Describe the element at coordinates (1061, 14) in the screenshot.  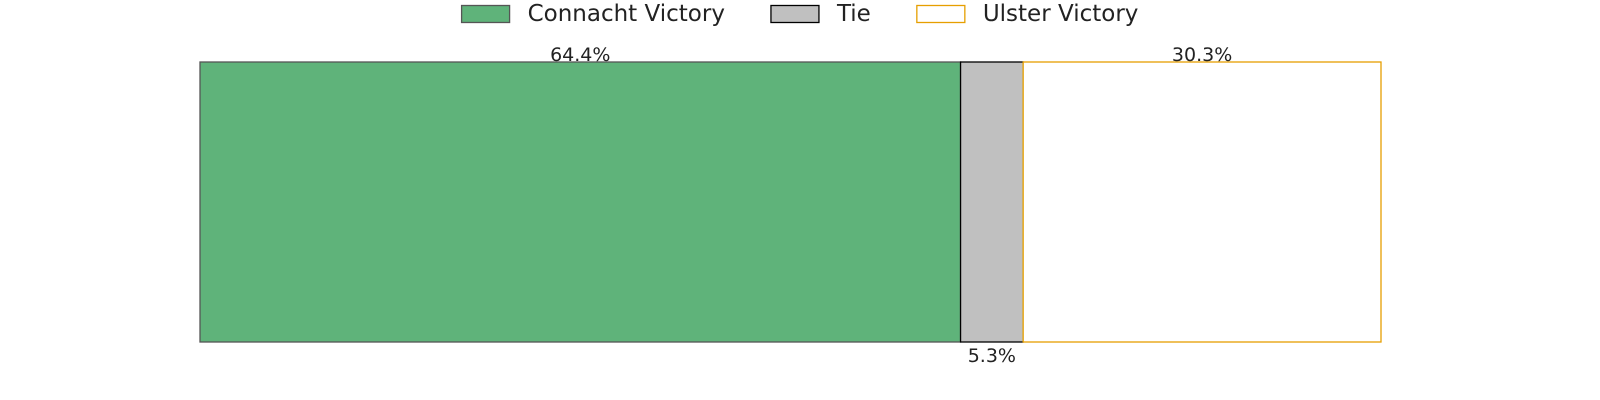
I see `legend-label-ulster-victory: Ulster Victory` at that location.